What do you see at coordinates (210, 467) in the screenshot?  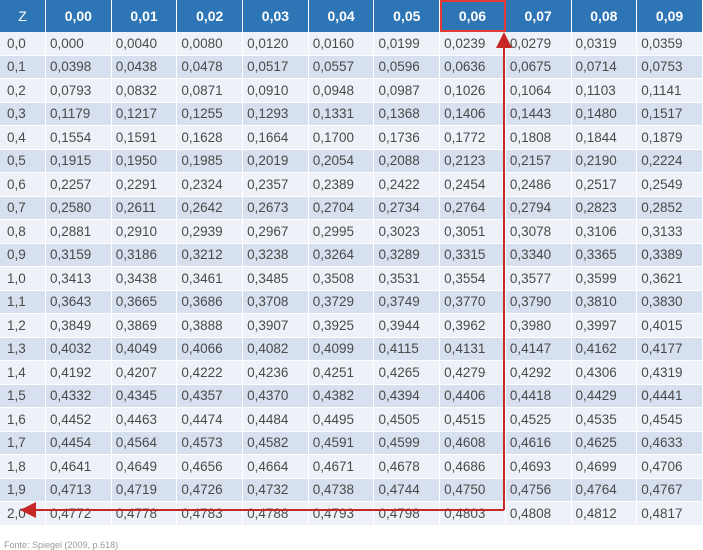 I see `table-cell: 0,4656` at bounding box center [210, 467].